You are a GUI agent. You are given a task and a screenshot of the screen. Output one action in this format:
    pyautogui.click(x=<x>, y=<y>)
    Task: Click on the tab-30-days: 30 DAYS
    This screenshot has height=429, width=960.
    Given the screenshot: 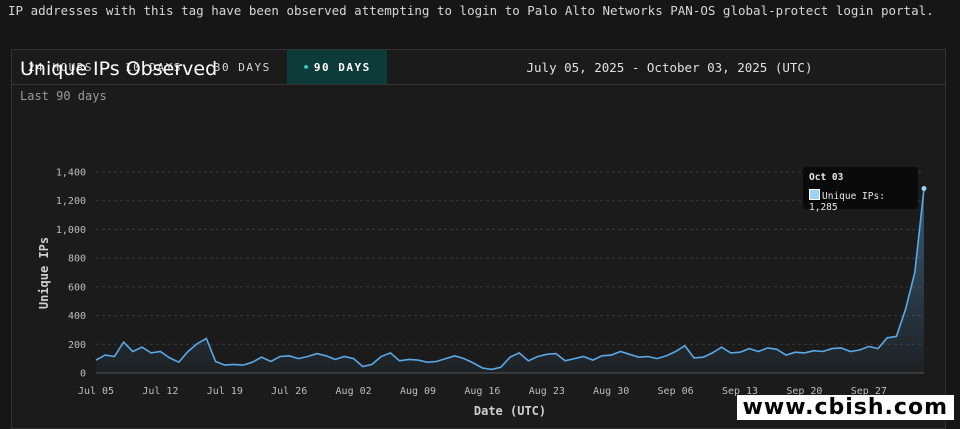 What is the action you would take?
    pyautogui.click(x=242, y=67)
    